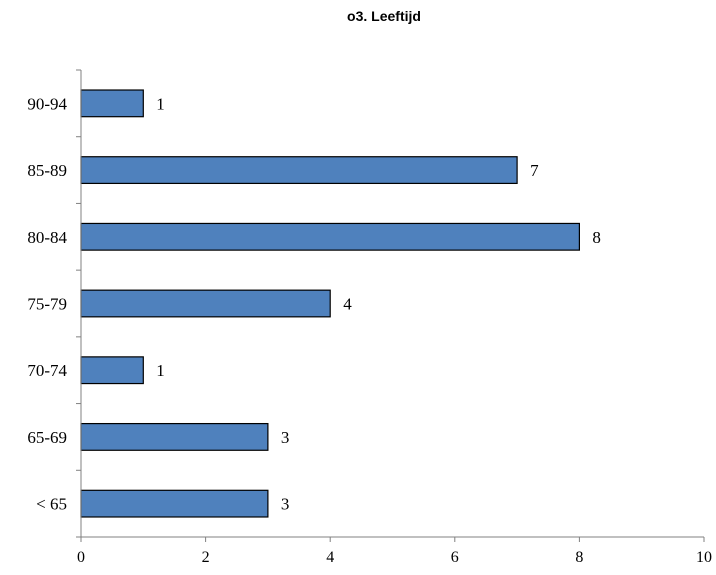 The width and height of the screenshot is (716, 575). Describe the element at coordinates (81, 557) in the screenshot. I see `x-tick-label: 0` at that location.